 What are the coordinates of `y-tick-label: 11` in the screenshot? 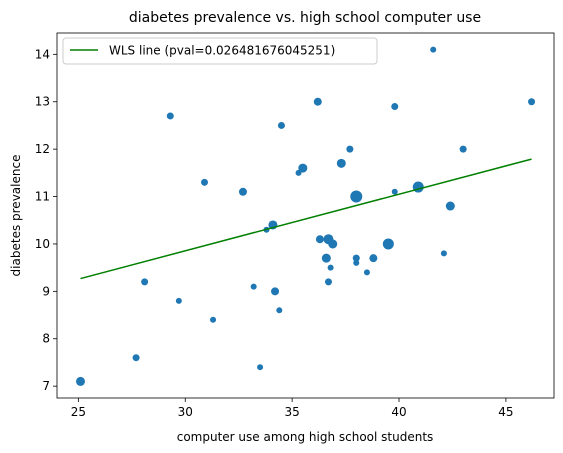 It's located at (42, 197).